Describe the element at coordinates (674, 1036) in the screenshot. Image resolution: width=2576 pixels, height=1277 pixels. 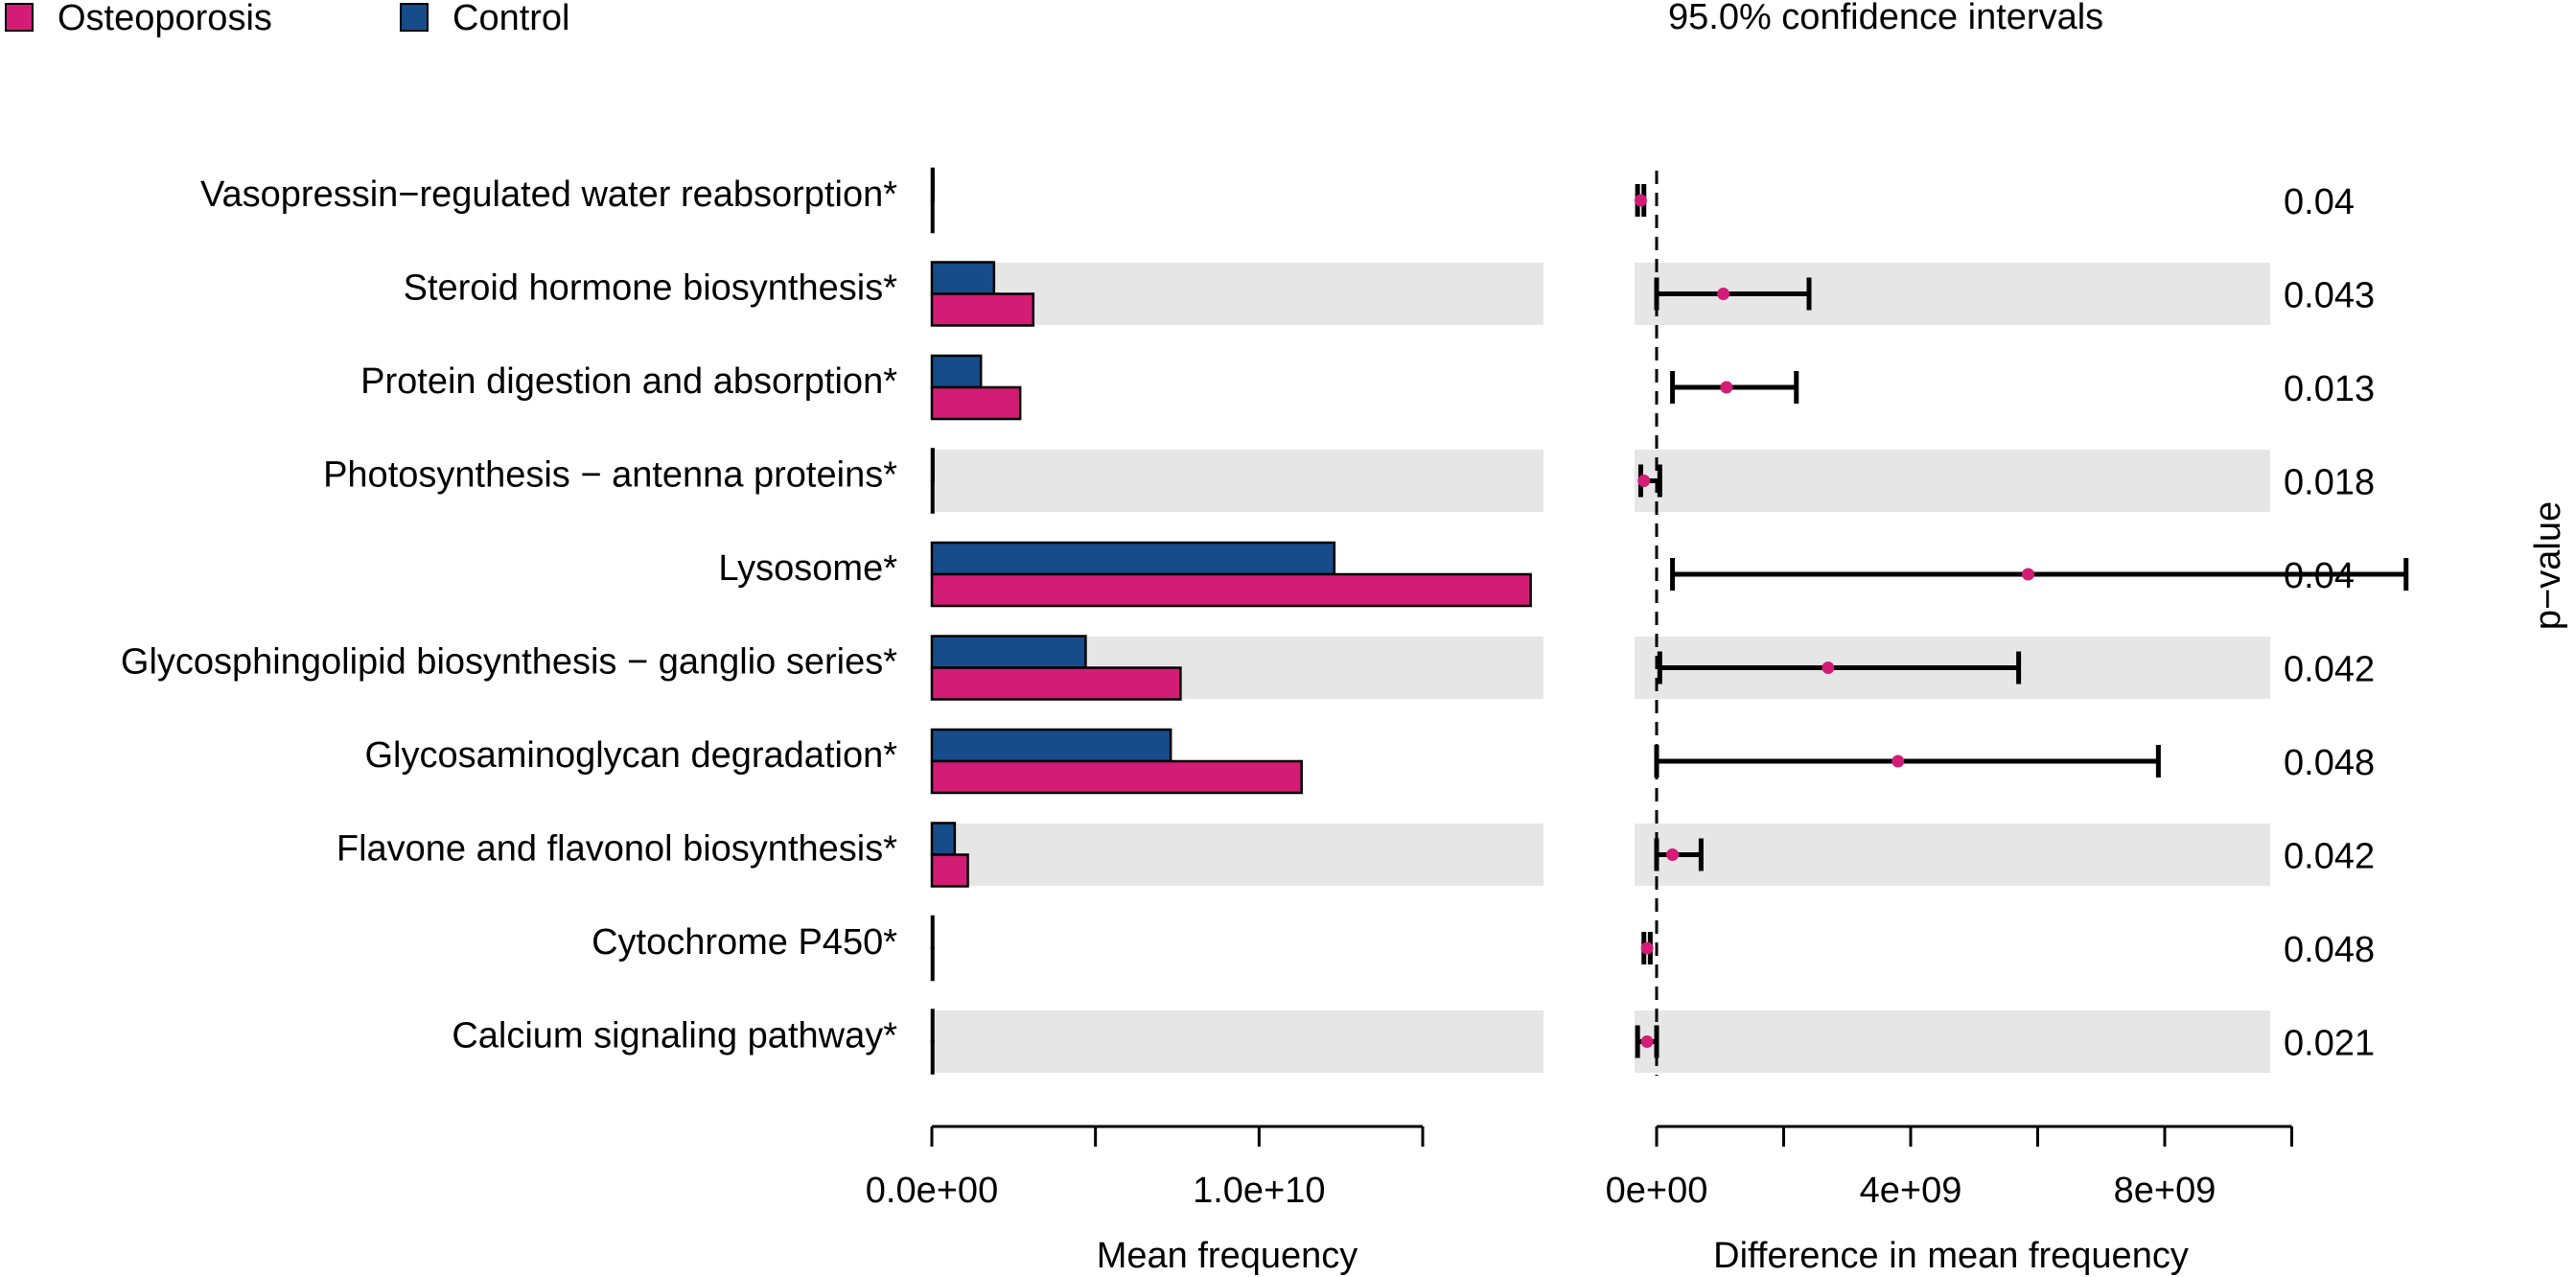
I see `category-label: Calcium signaling pathway*` at that location.